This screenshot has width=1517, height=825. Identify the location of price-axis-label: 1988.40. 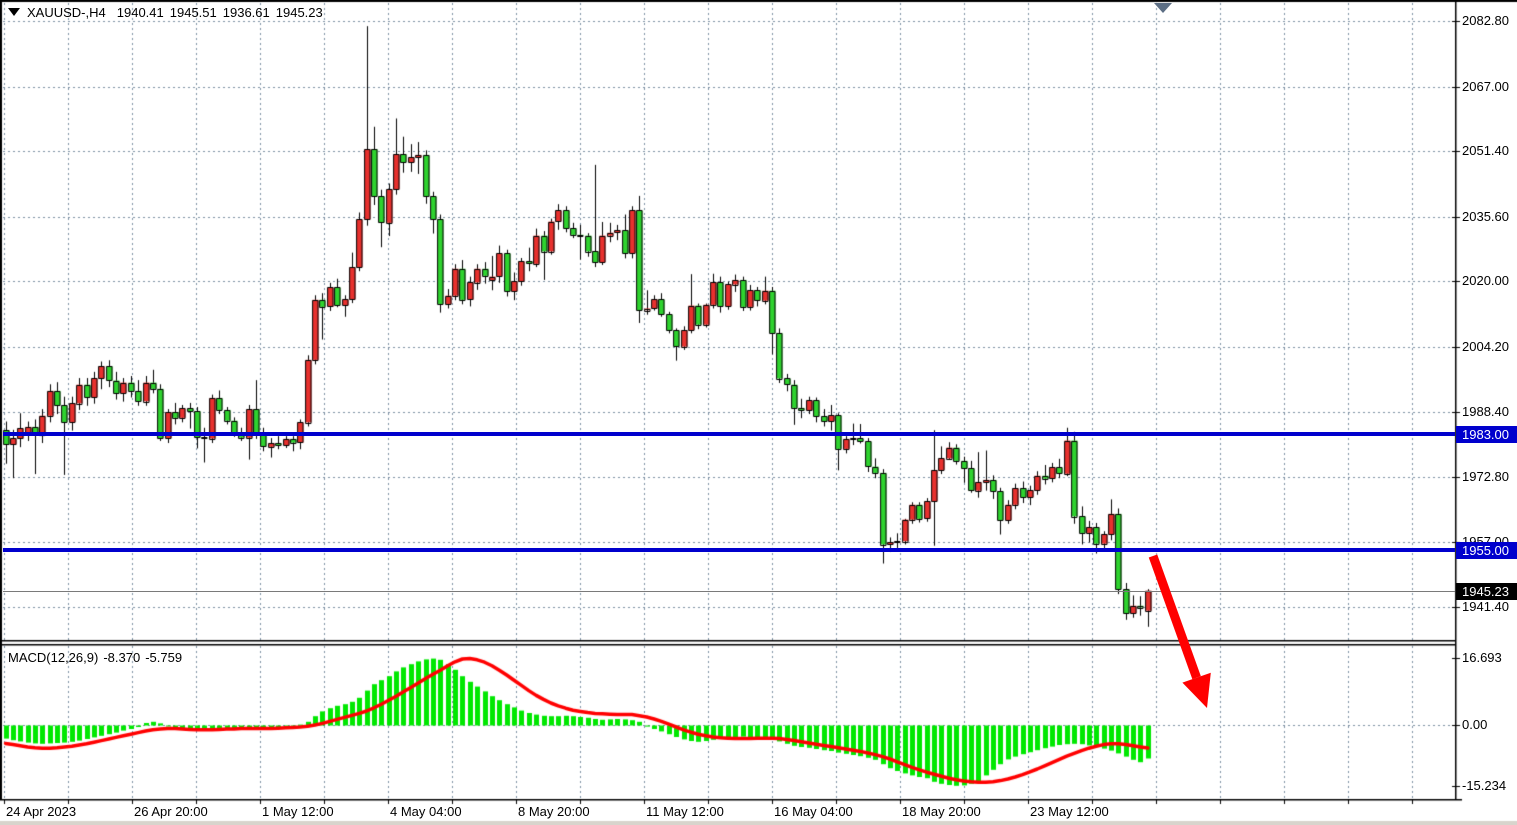
(1485, 411).